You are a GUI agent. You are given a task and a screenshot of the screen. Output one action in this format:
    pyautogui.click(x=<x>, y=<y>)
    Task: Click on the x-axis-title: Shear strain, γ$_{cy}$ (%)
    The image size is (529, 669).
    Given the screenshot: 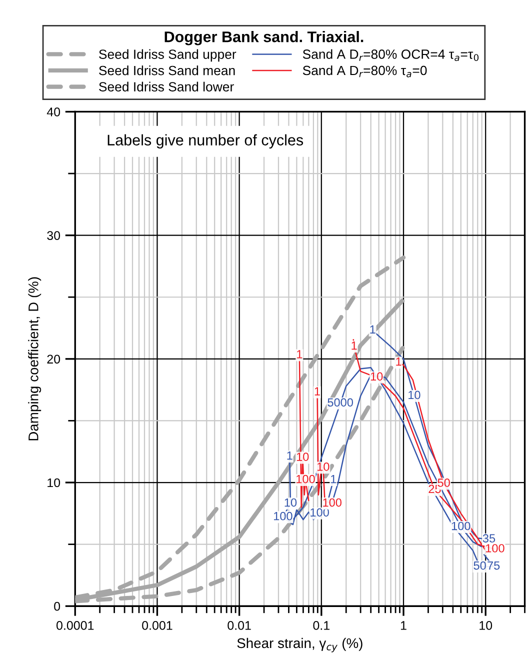 What is the action you would take?
    pyautogui.click(x=299, y=645)
    